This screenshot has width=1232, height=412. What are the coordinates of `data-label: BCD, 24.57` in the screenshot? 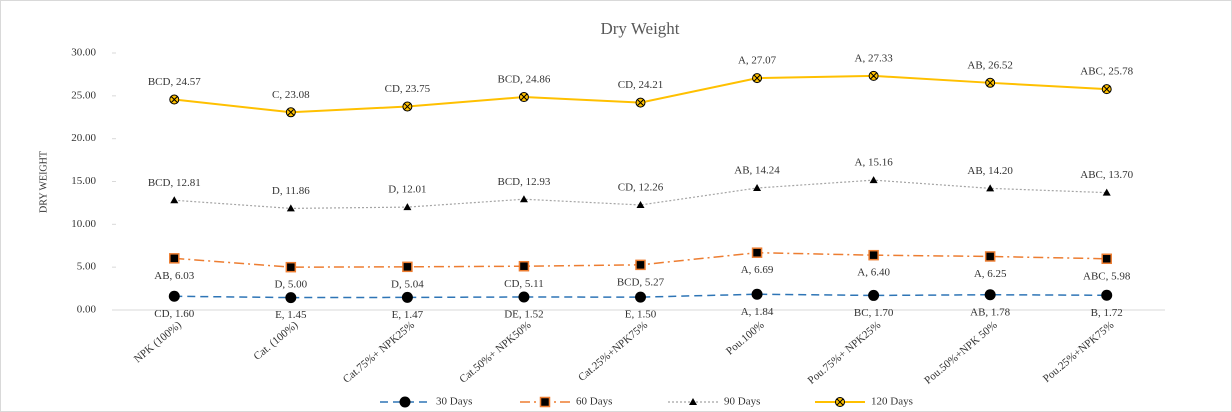 It's located at (174, 82).